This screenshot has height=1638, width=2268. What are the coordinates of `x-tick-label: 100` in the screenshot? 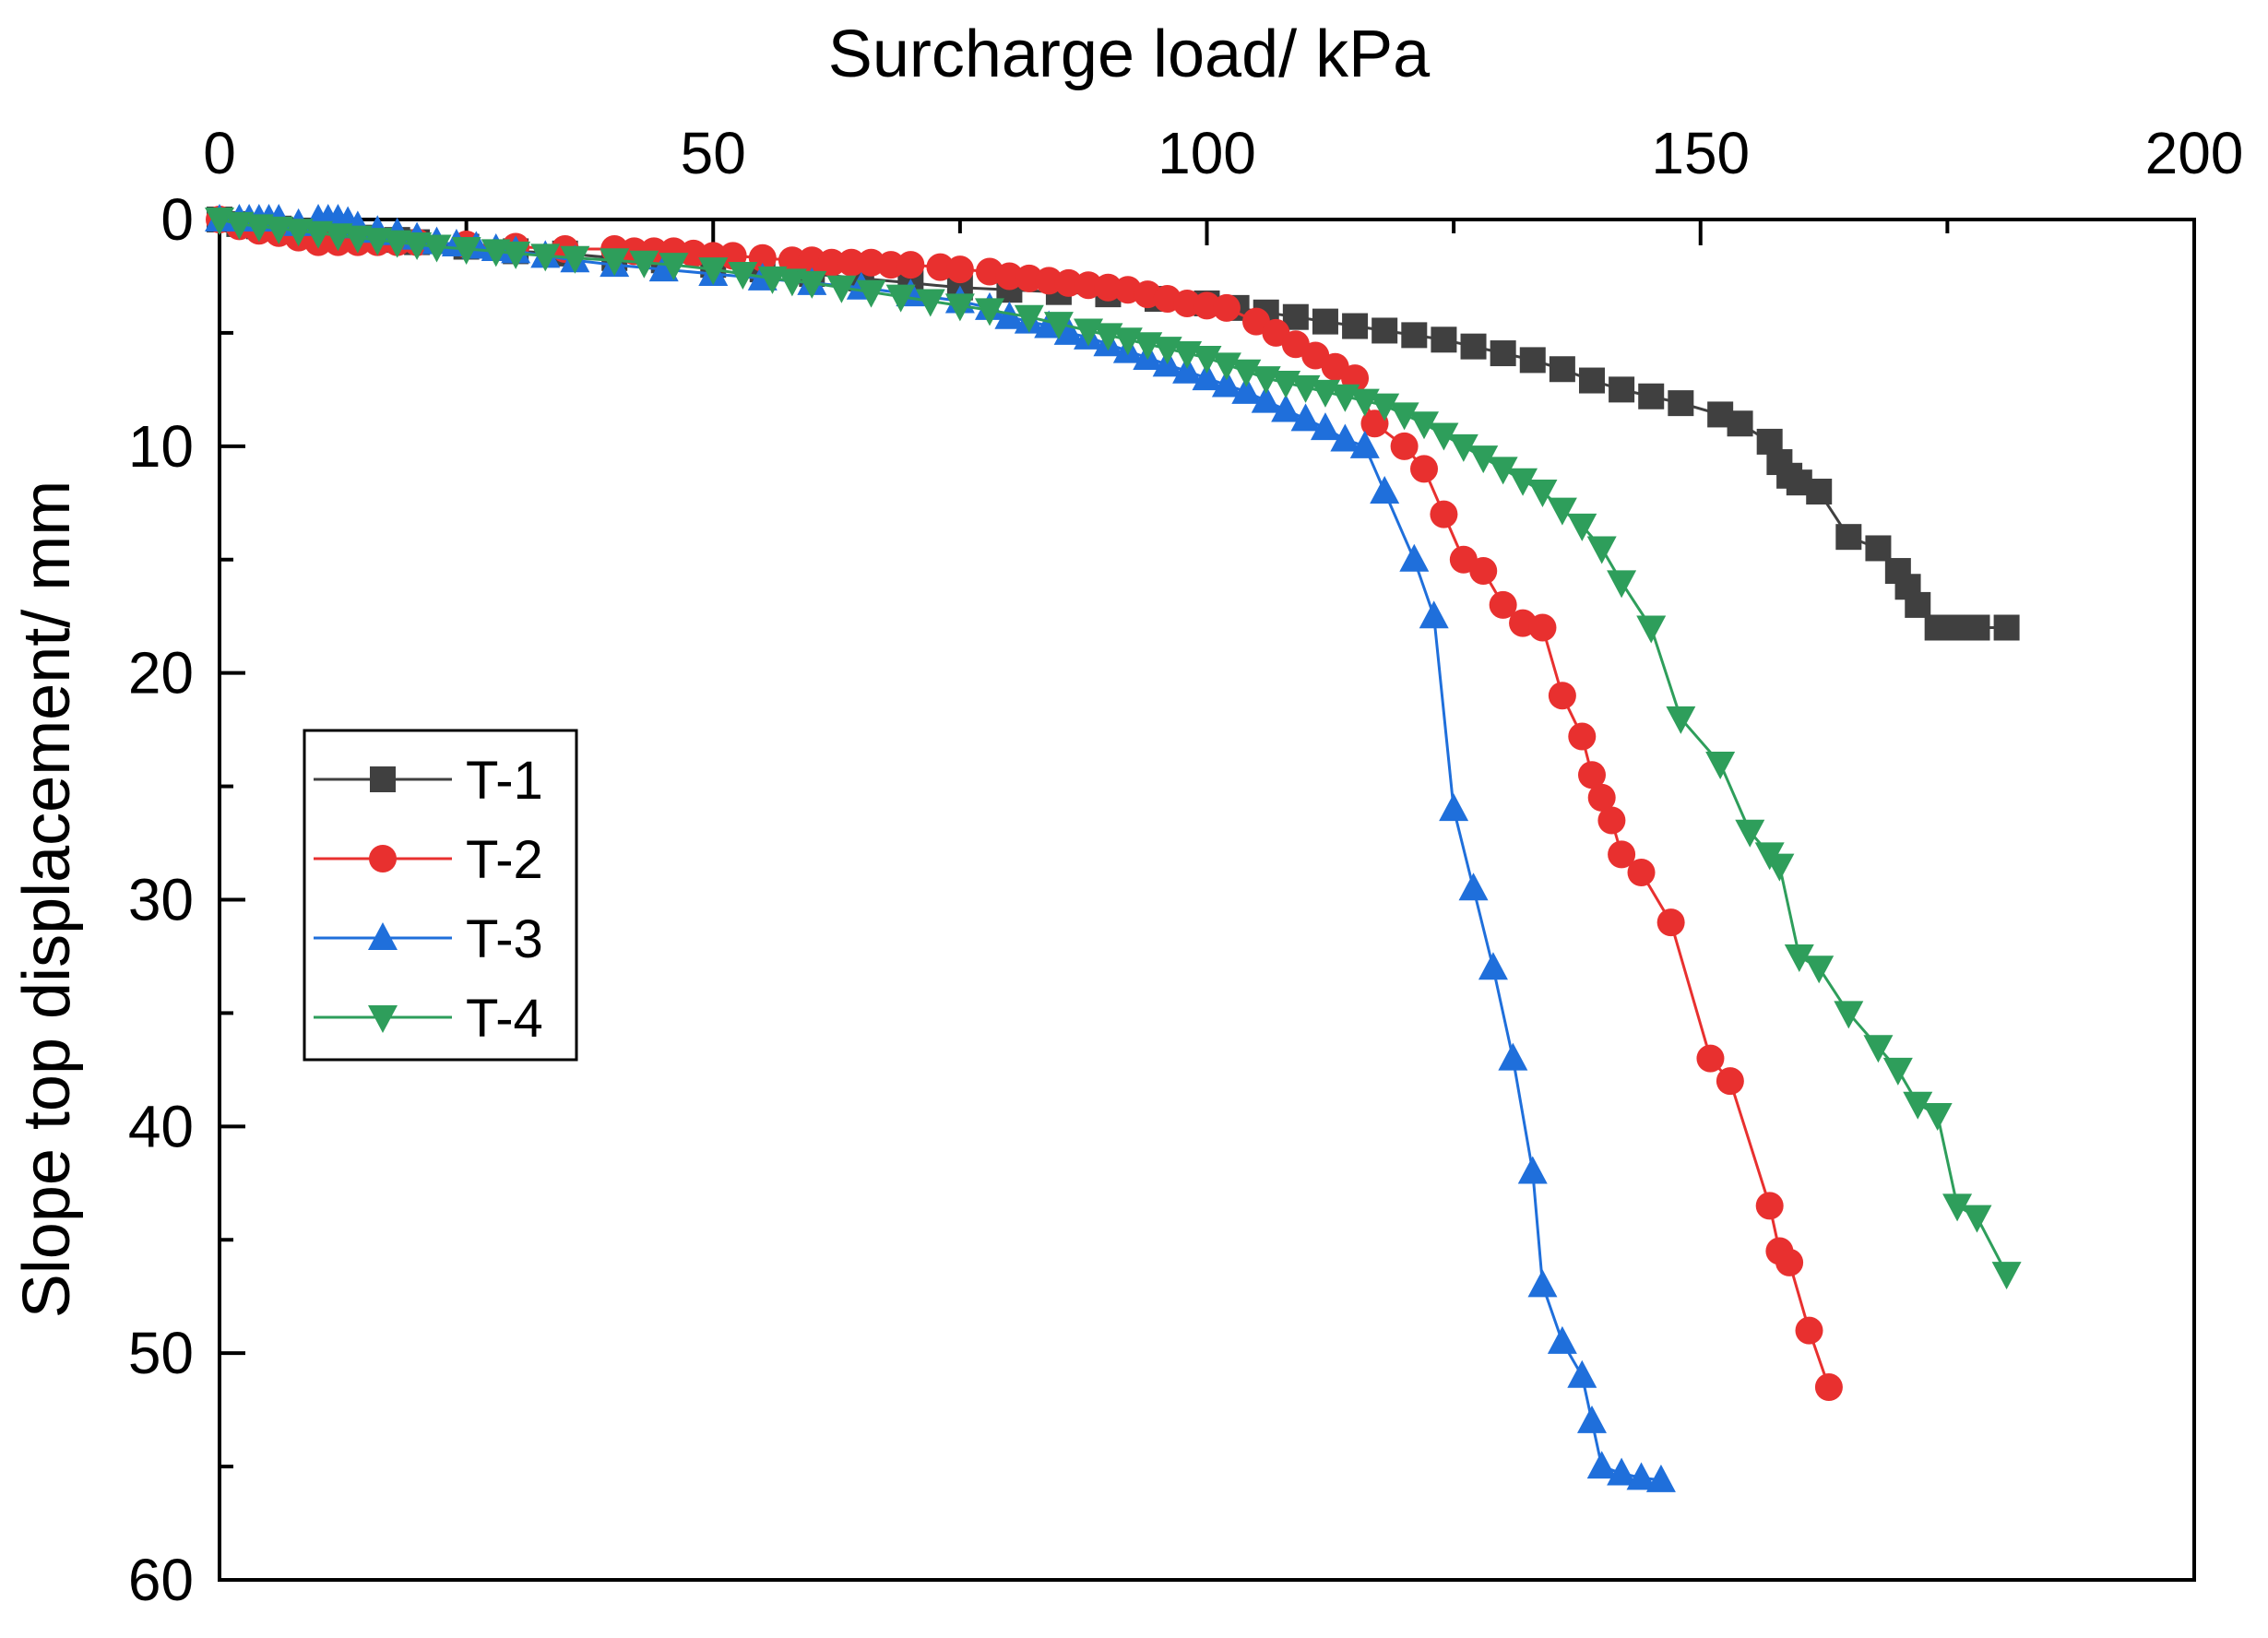 It's located at (1207, 153).